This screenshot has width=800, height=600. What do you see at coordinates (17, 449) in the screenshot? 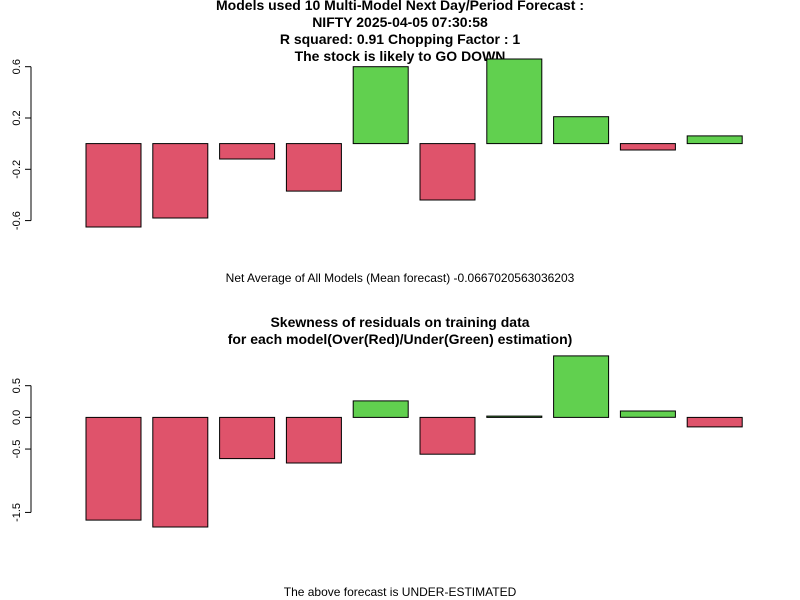
I see `chart2-y-tick-label: -0.5` at bounding box center [17, 449].